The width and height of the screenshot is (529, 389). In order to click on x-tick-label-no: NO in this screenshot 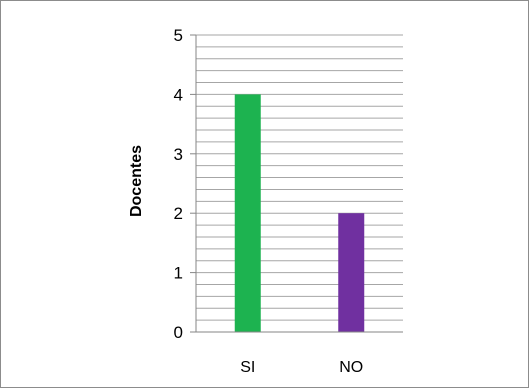, I will do `click(351, 367)`.